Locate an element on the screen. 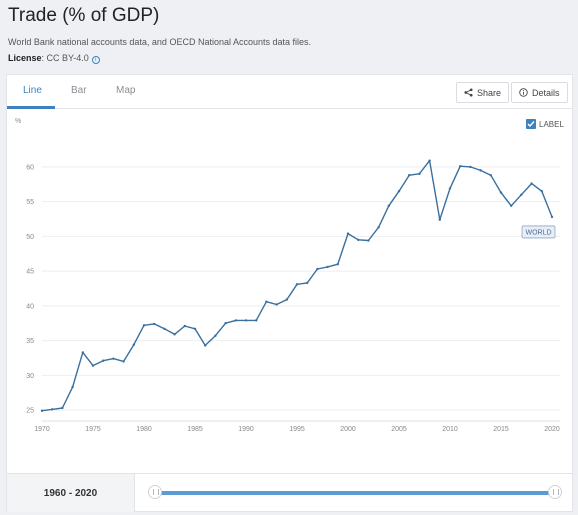 This screenshot has width=578, height=515. year-range: 1960 - 2020 is located at coordinates (71, 493).